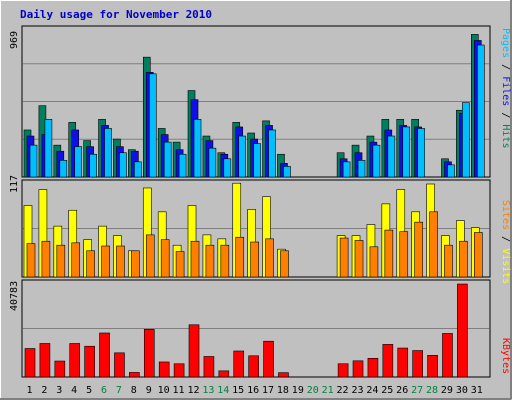  What do you see at coordinates (313, 390) in the screenshot?
I see `x-tick-label-20: 20` at bounding box center [313, 390].